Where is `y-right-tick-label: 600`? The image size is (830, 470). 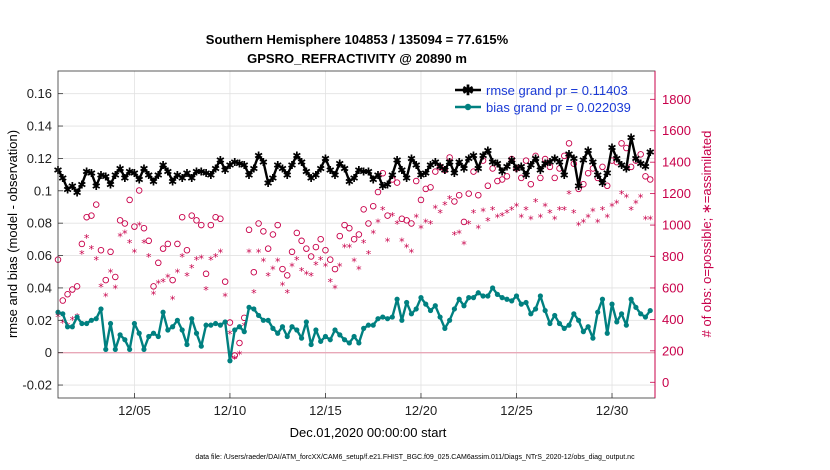
y-right-tick-label: 600 is located at coordinates (673, 287).